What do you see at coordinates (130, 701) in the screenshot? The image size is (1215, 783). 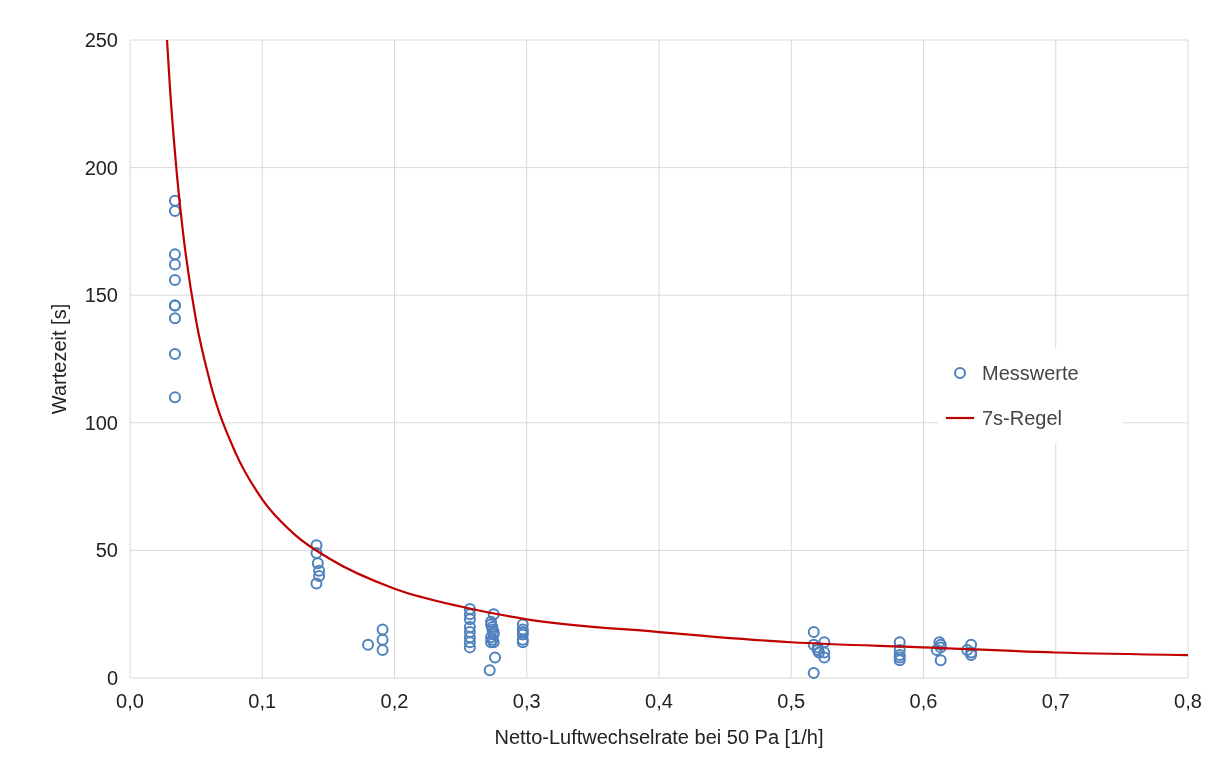 I see `x-tick-label: 0,0` at bounding box center [130, 701].